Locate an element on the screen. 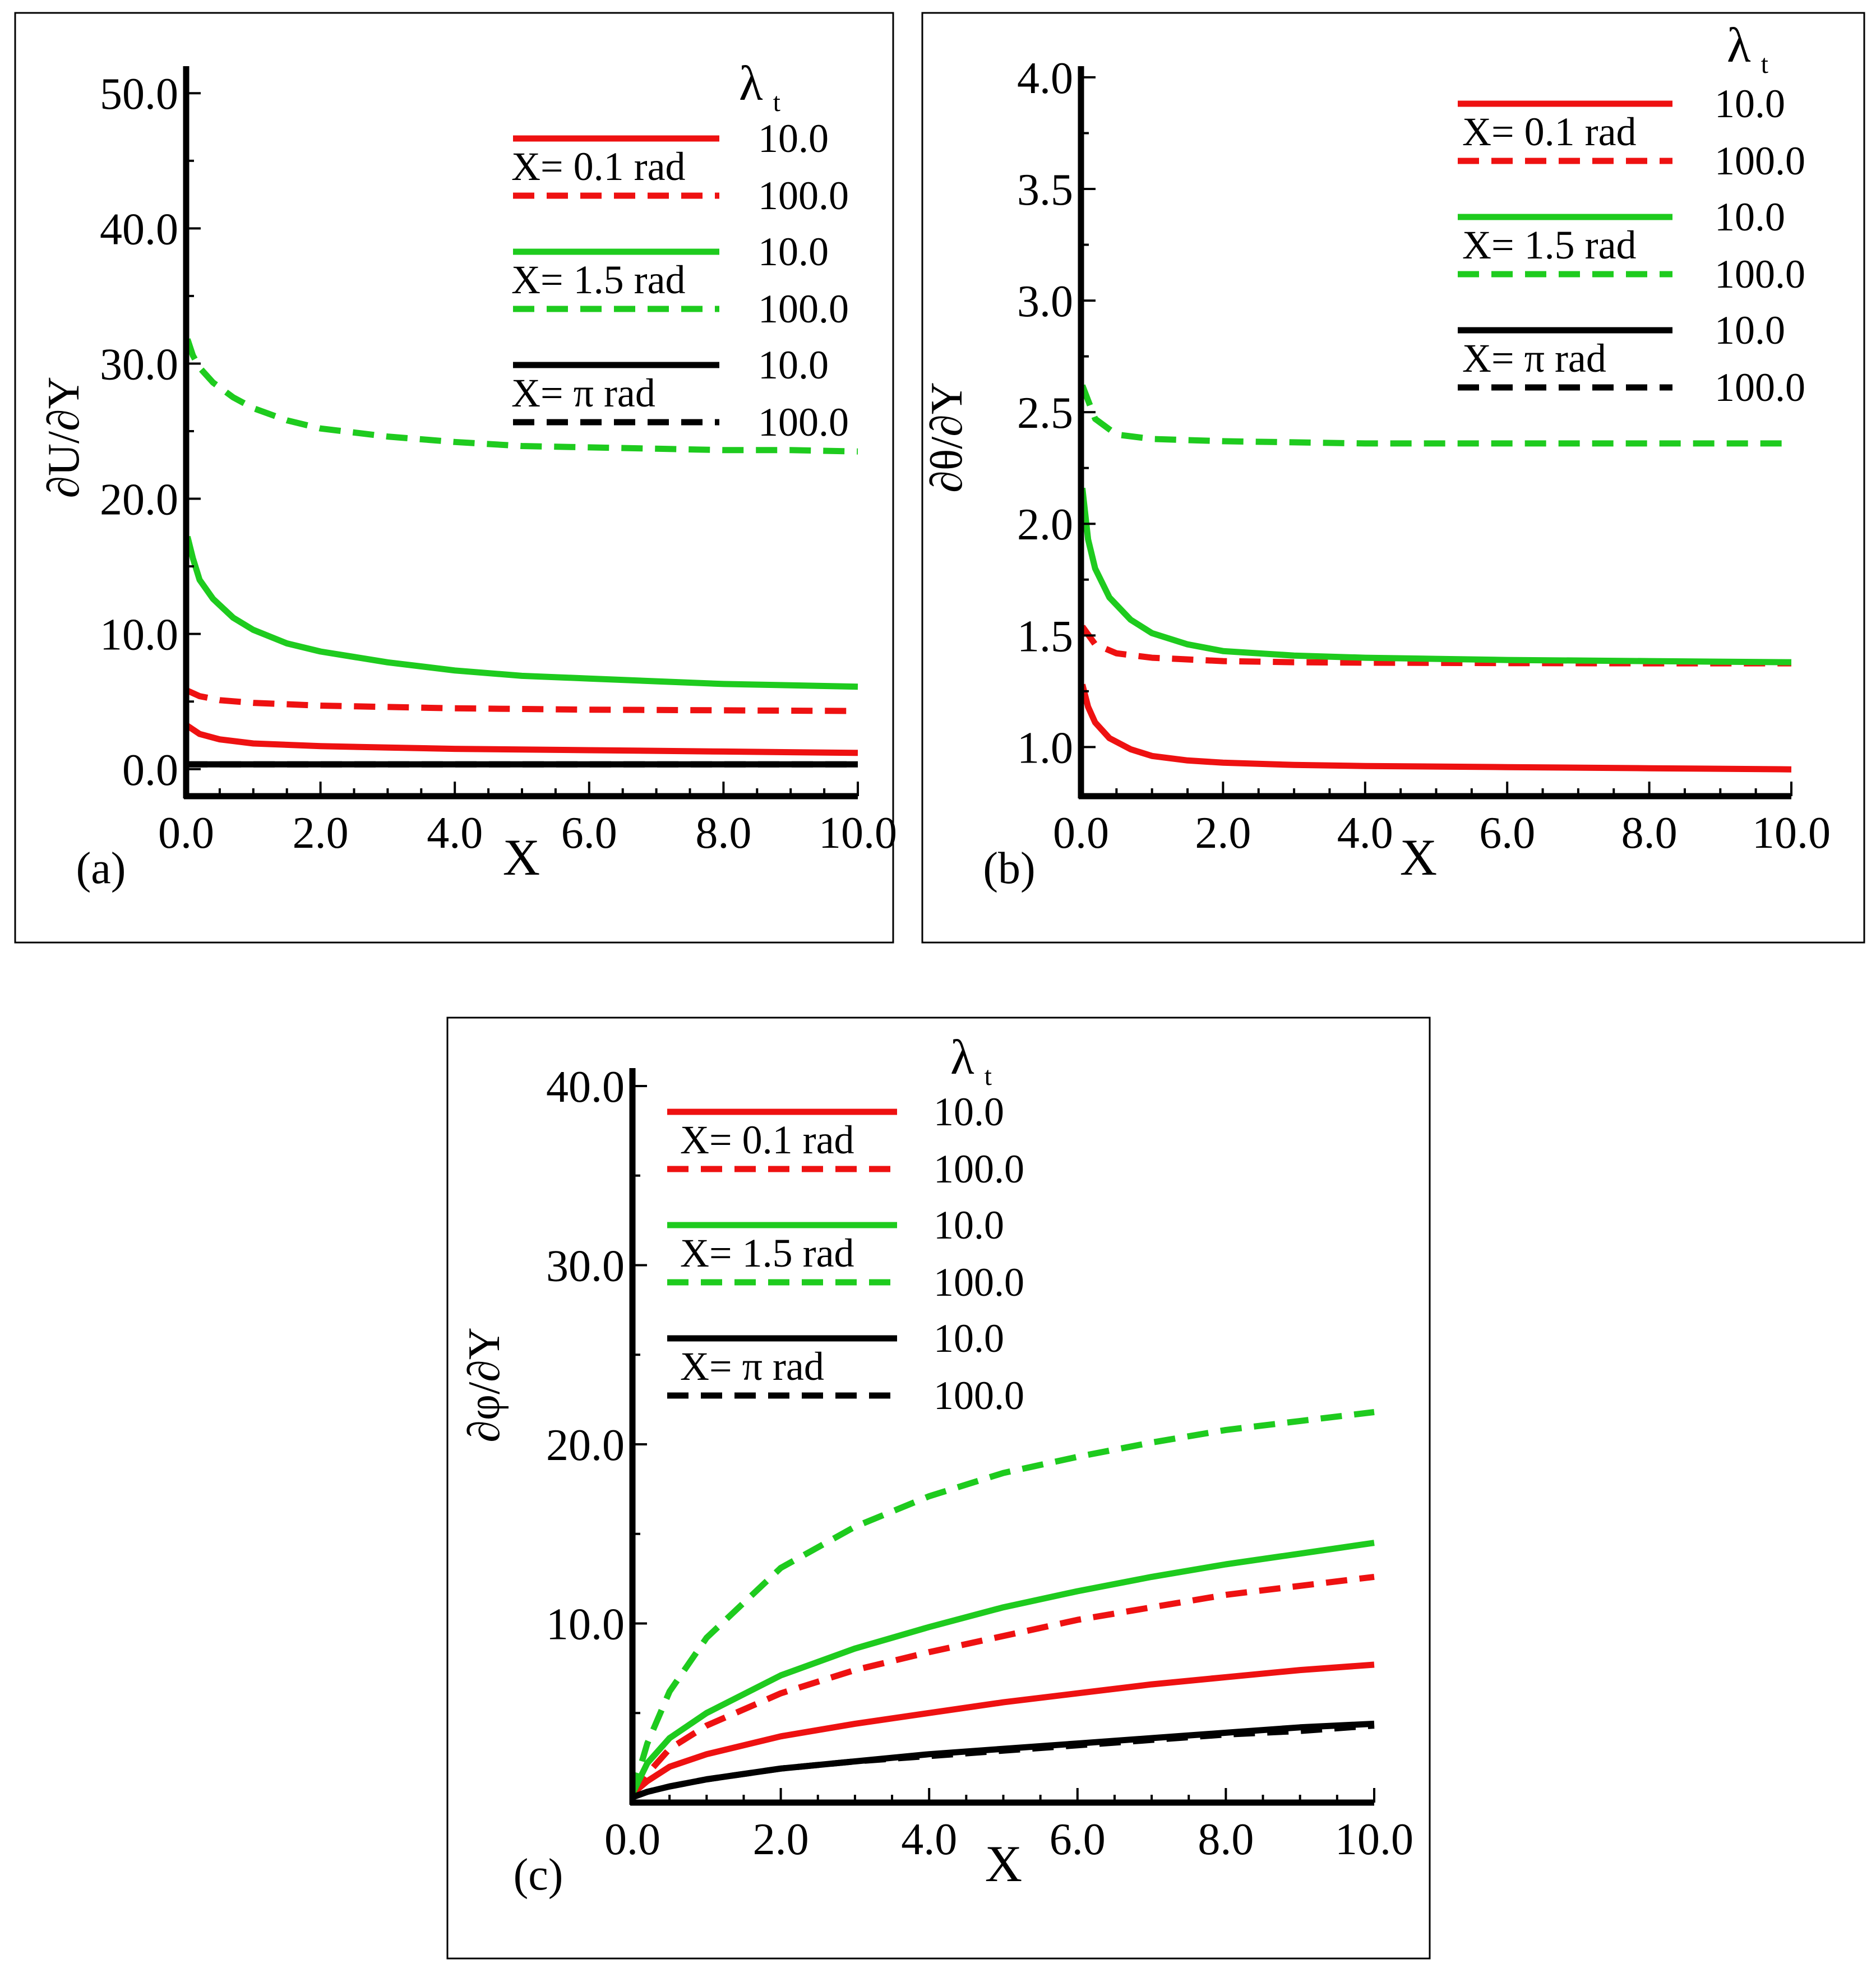 This screenshot has height=1968, width=1876. y-tick-label: 1.0 is located at coordinates (1045, 748).